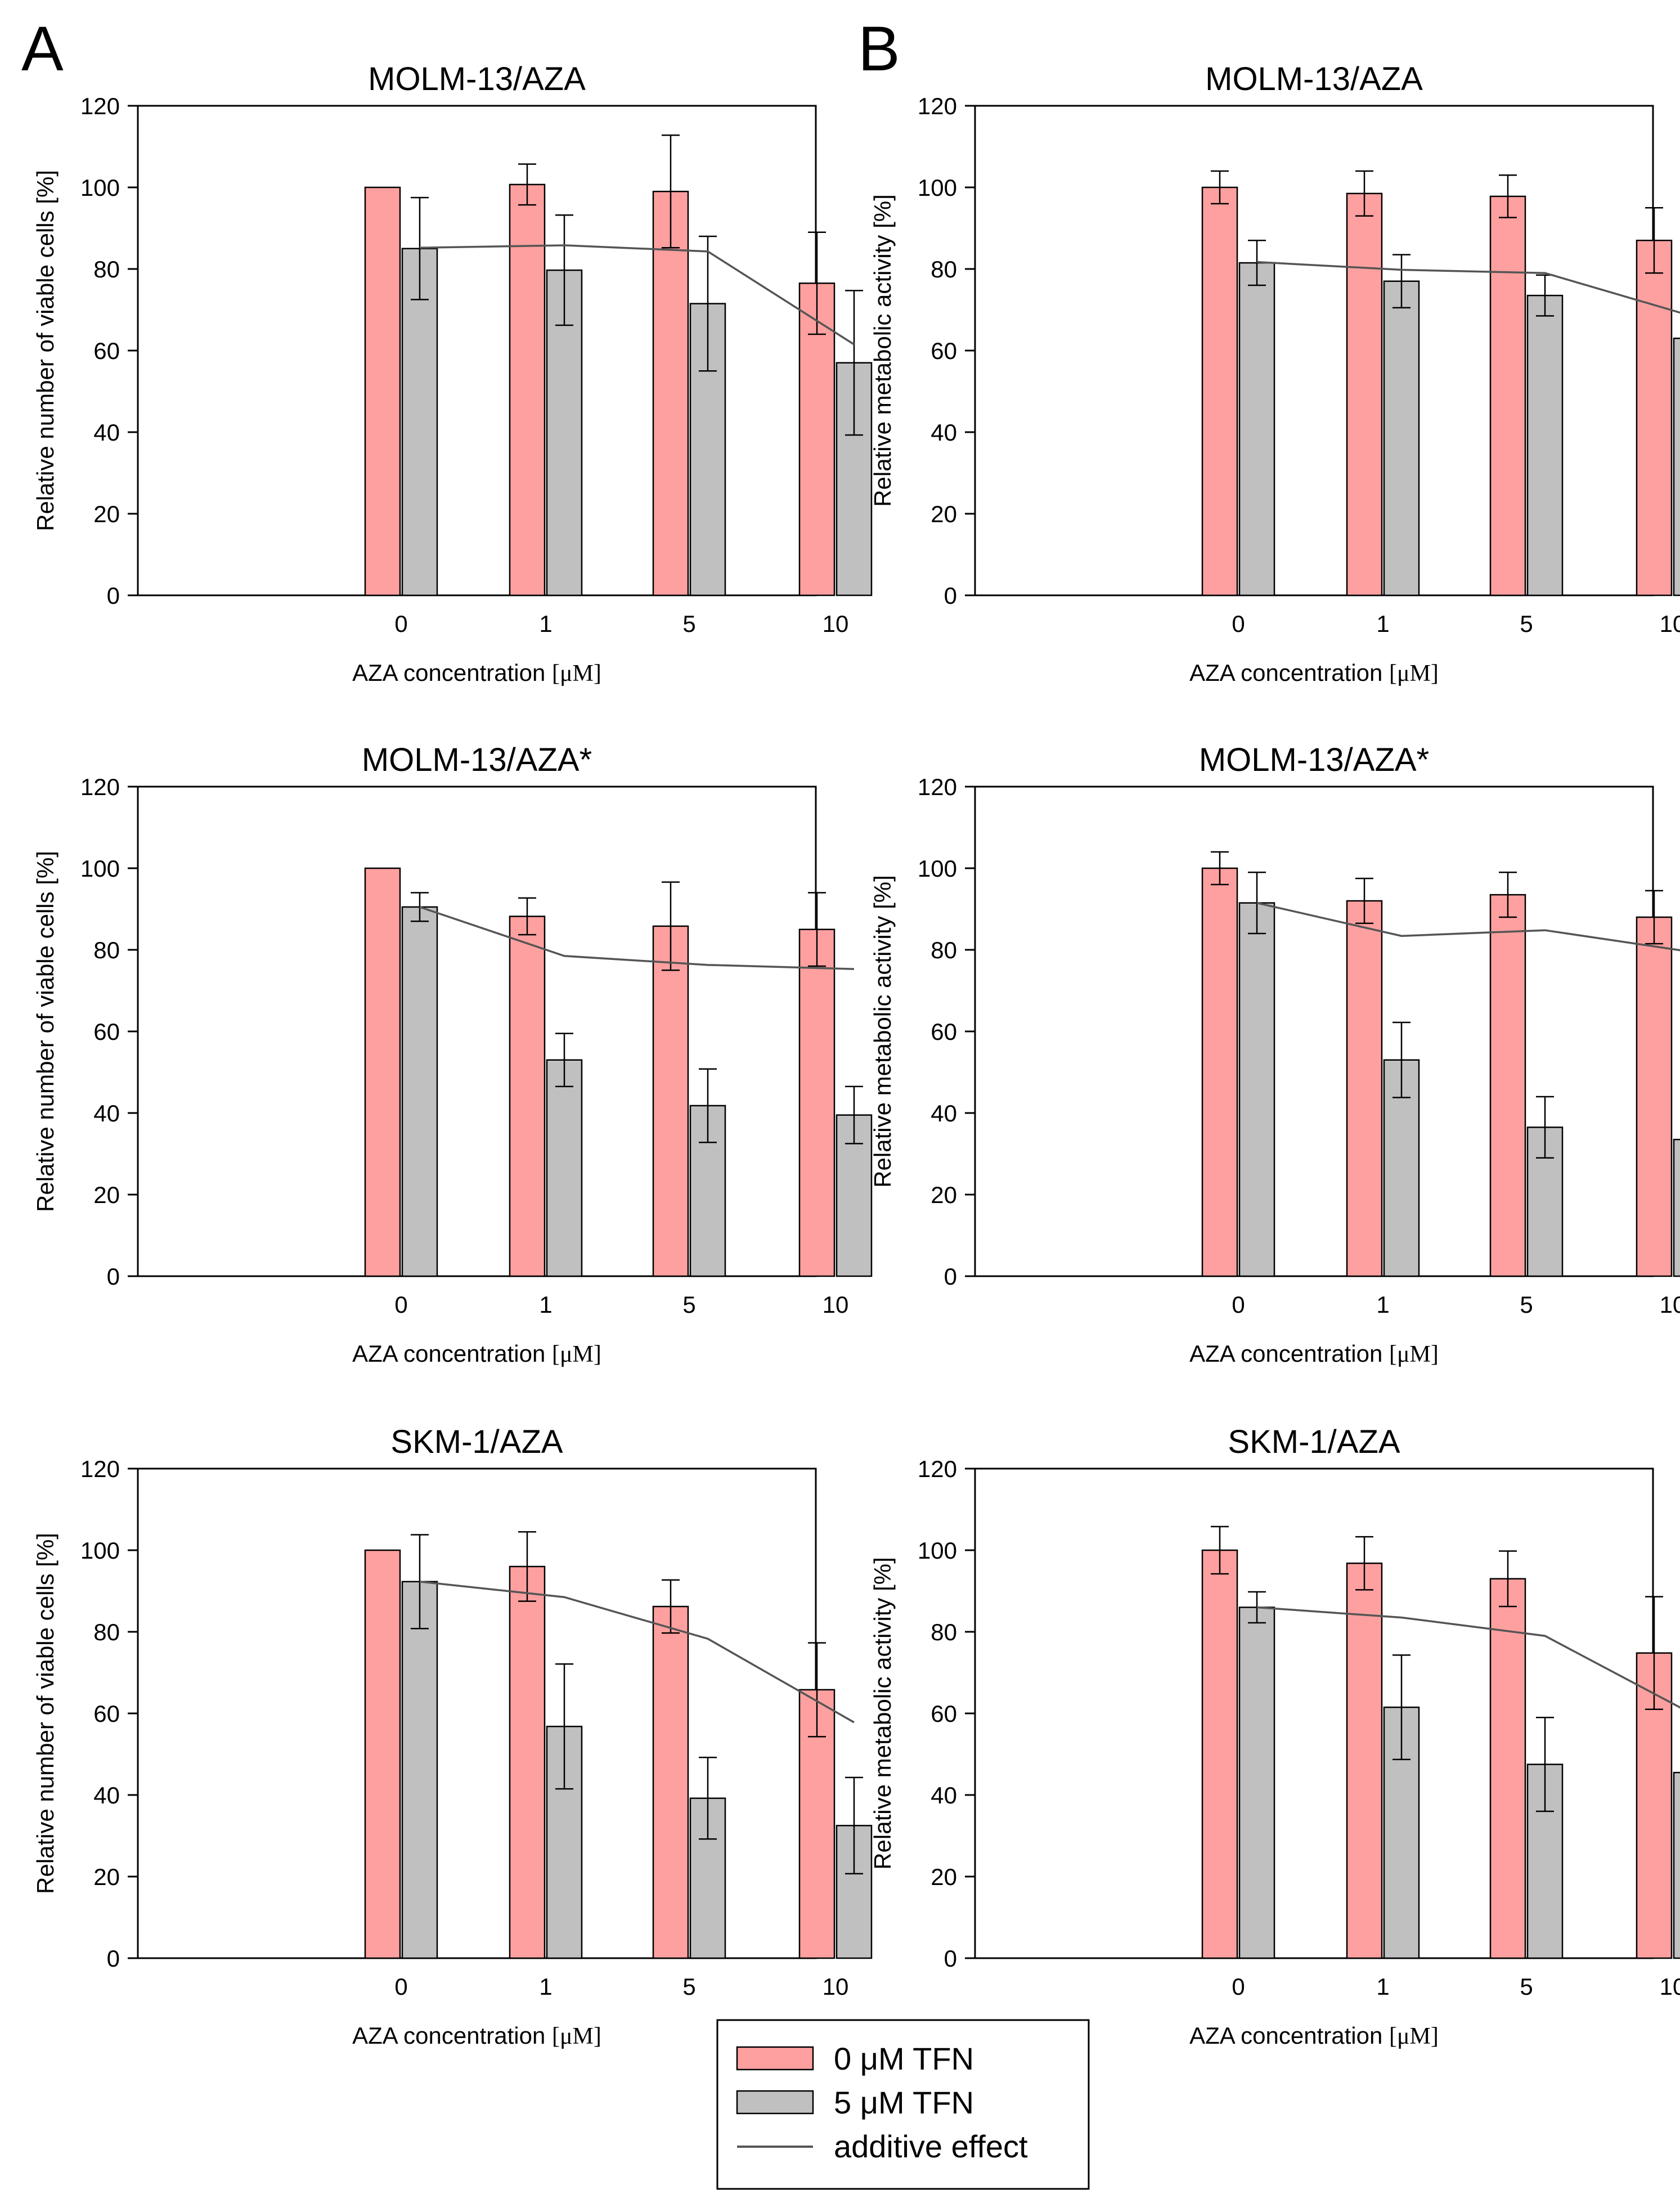 This screenshot has height=2208, width=1680. I want to click on y-tick-label: 60, so click(106, 1031).